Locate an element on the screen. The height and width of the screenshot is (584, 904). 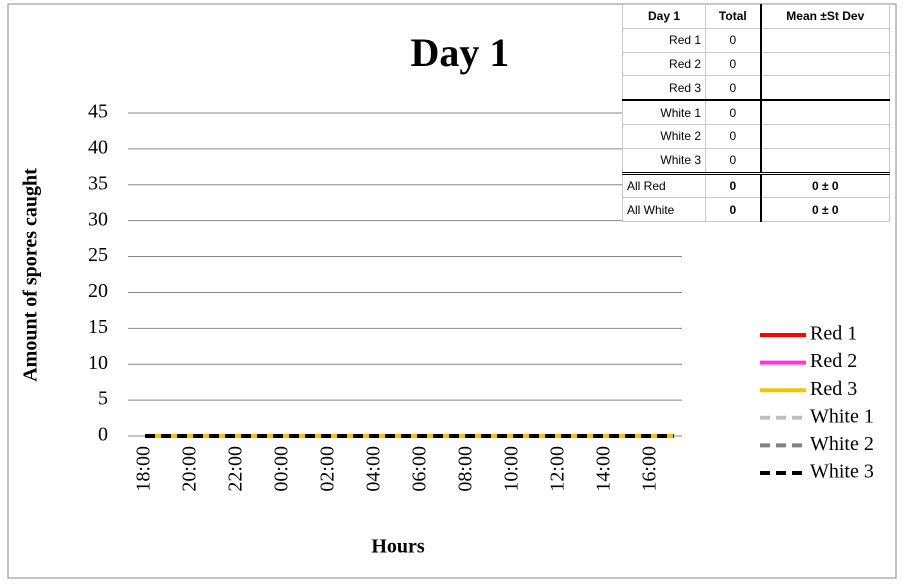
y-tick-label: 5 is located at coordinates (103, 399).